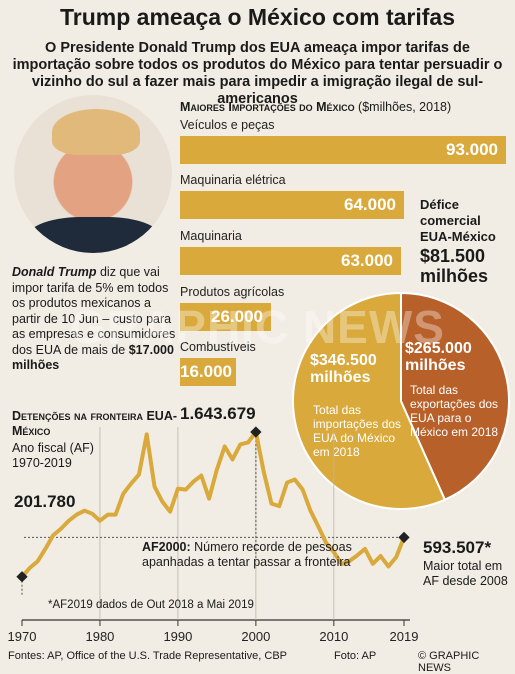  I want to click on x-tick-label: 1990, so click(177, 636).